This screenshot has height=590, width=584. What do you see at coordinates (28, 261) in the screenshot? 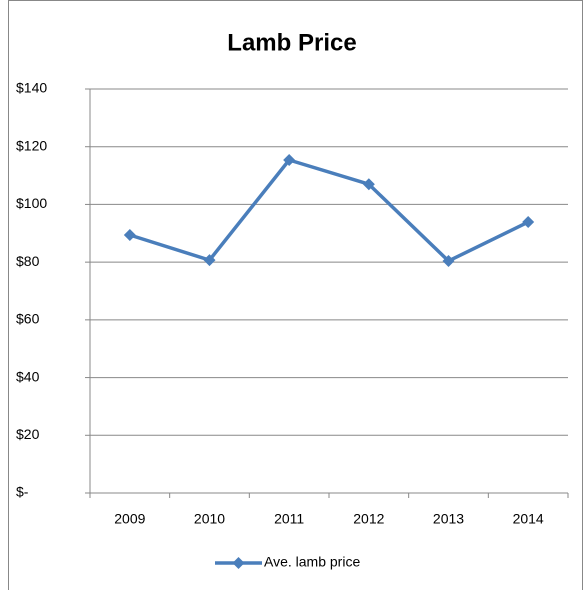
I see `y-tick-label: $80` at bounding box center [28, 261].